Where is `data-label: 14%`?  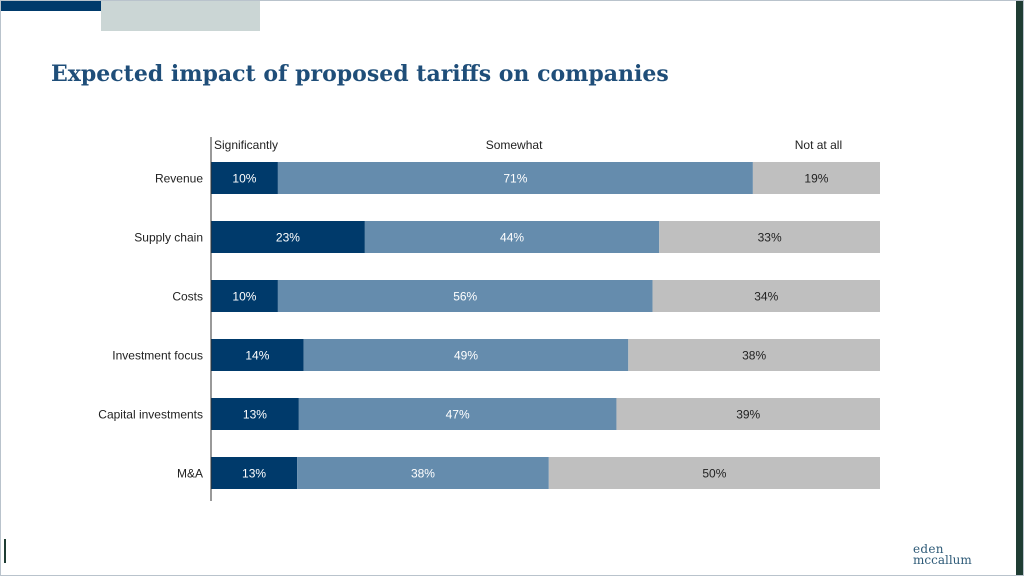
data-label: 14% is located at coordinates (257, 356).